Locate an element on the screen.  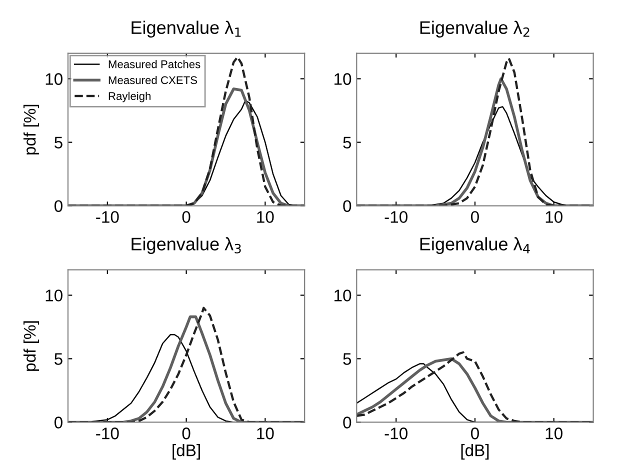
chart-title: Eigenvalue λ$_{1}$ is located at coordinates (186, 29).